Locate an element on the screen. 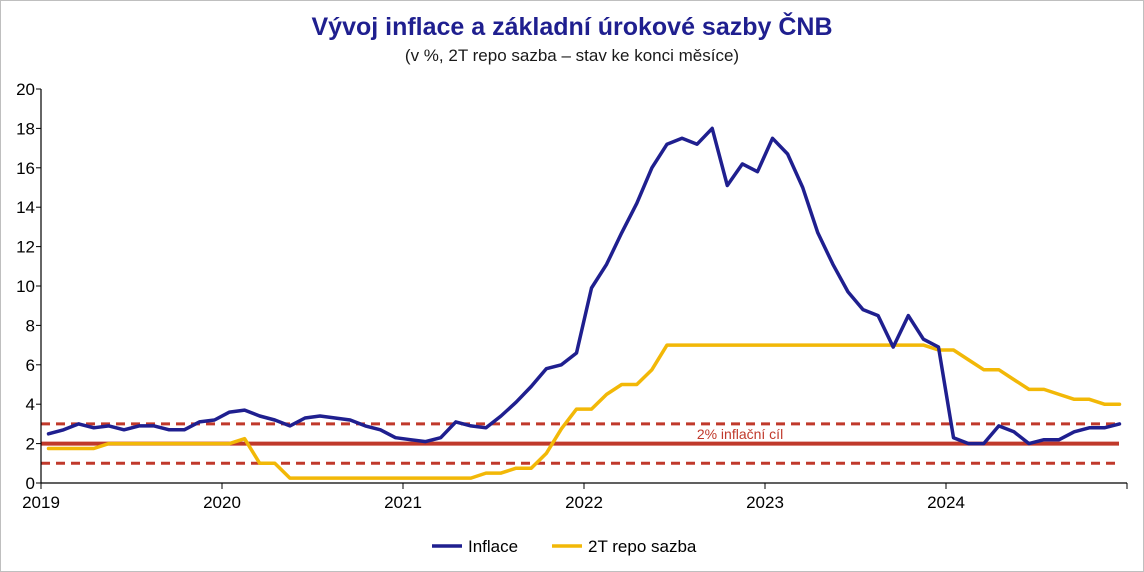  y-tick-label: 12 is located at coordinates (25, 247).